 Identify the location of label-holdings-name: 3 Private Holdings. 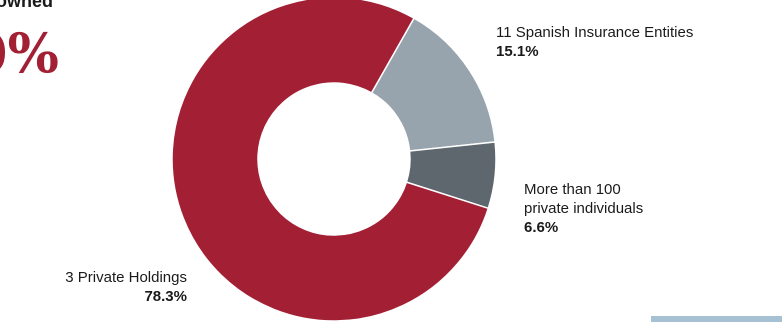
(126, 277).